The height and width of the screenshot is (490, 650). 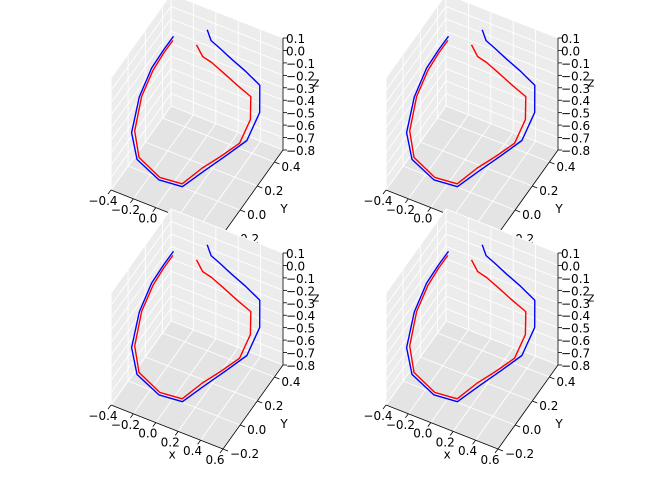 I want to click on z-tick-label: −0.8, so click(x=300, y=151).